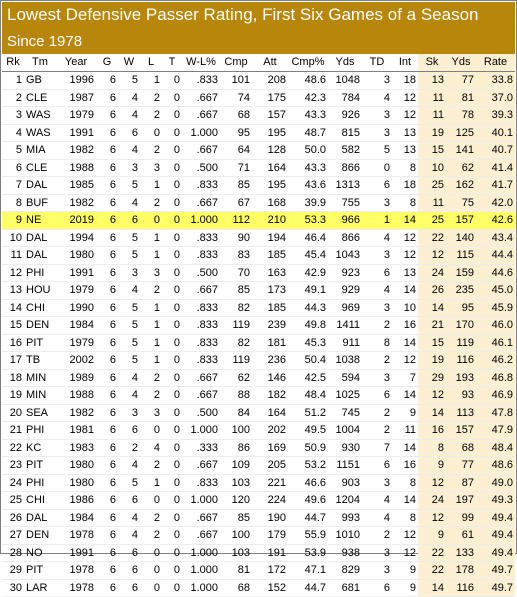 This screenshot has width=517, height=597. What do you see at coordinates (461, 343) in the screenshot?
I see `table-cell: 119` at bounding box center [461, 343].